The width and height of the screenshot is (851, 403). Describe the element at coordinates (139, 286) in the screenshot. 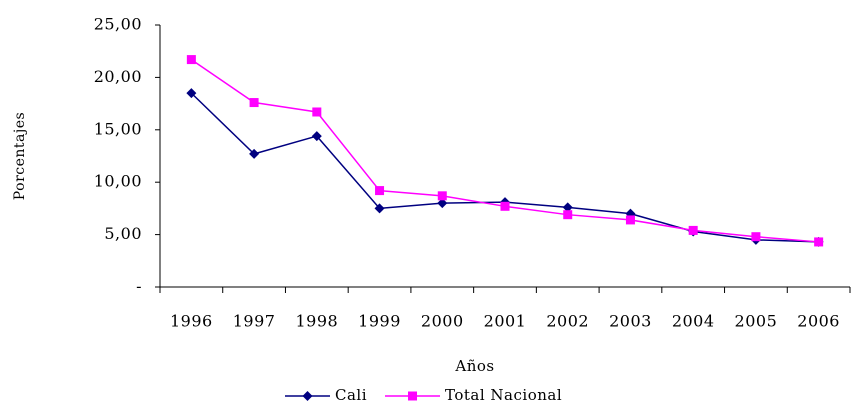

I see `y-tick-label: -` at that location.